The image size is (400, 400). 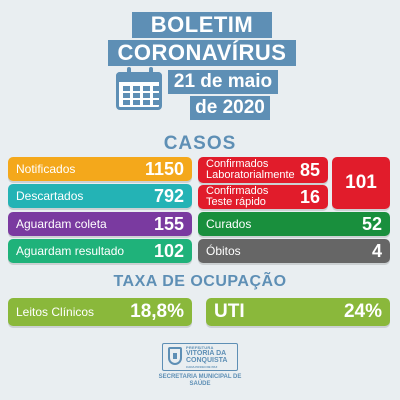 I want to click on leitos-clinicos-value: 18,8%, so click(x=157, y=311).